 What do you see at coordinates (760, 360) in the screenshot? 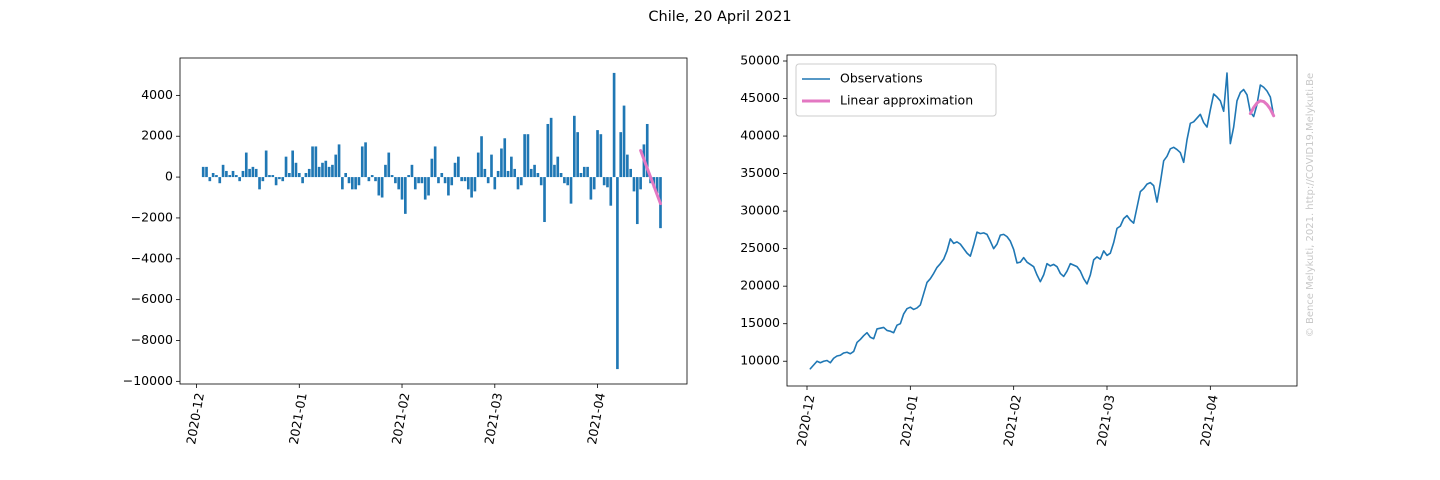
I see `y-tick-label: 10000` at bounding box center [760, 360].